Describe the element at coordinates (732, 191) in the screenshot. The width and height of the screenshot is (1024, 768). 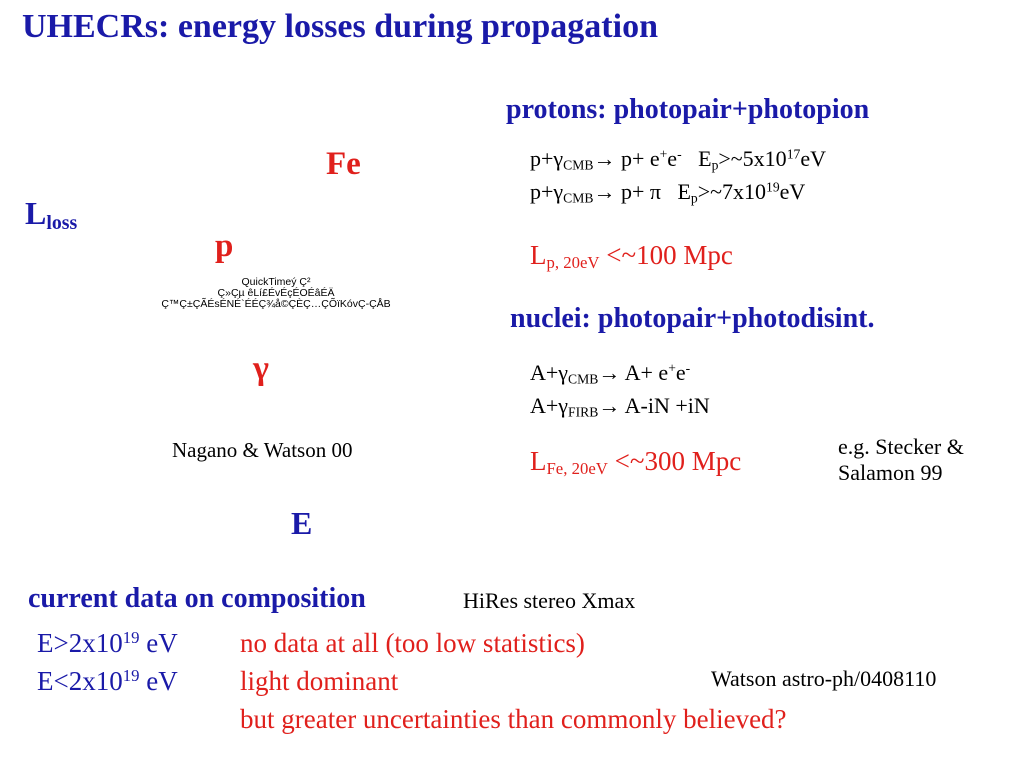
I see `threshold-value: >~7x10` at that location.